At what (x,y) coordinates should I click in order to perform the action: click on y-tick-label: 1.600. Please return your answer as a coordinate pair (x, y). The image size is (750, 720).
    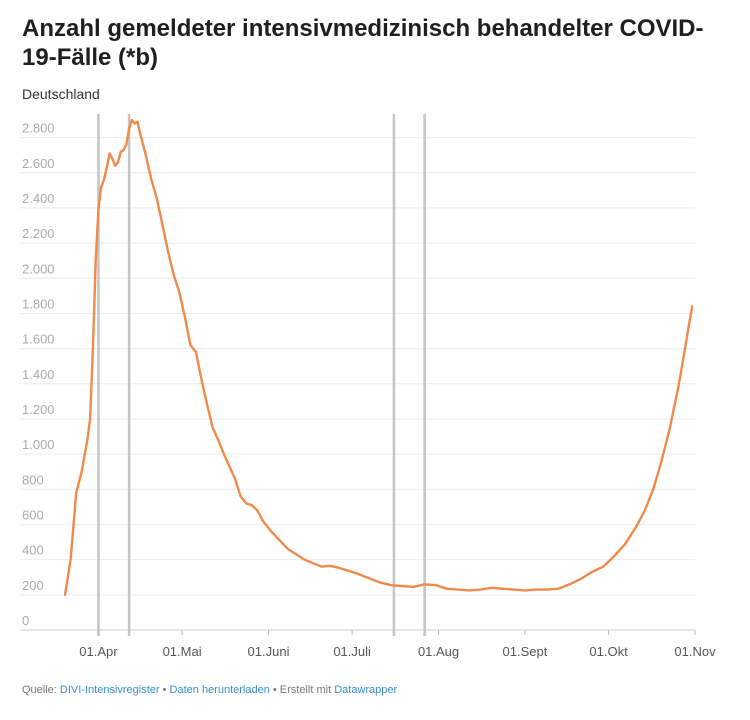
    Looking at the image, I should click on (38, 339).